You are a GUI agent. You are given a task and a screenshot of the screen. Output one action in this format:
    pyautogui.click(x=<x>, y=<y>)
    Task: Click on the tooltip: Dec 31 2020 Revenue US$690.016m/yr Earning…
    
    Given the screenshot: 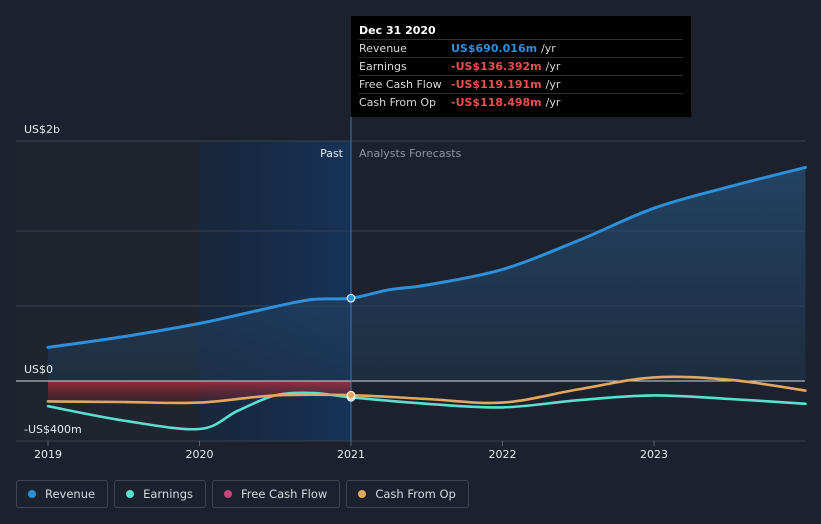 What is the action you would take?
    pyautogui.click(x=521, y=66)
    